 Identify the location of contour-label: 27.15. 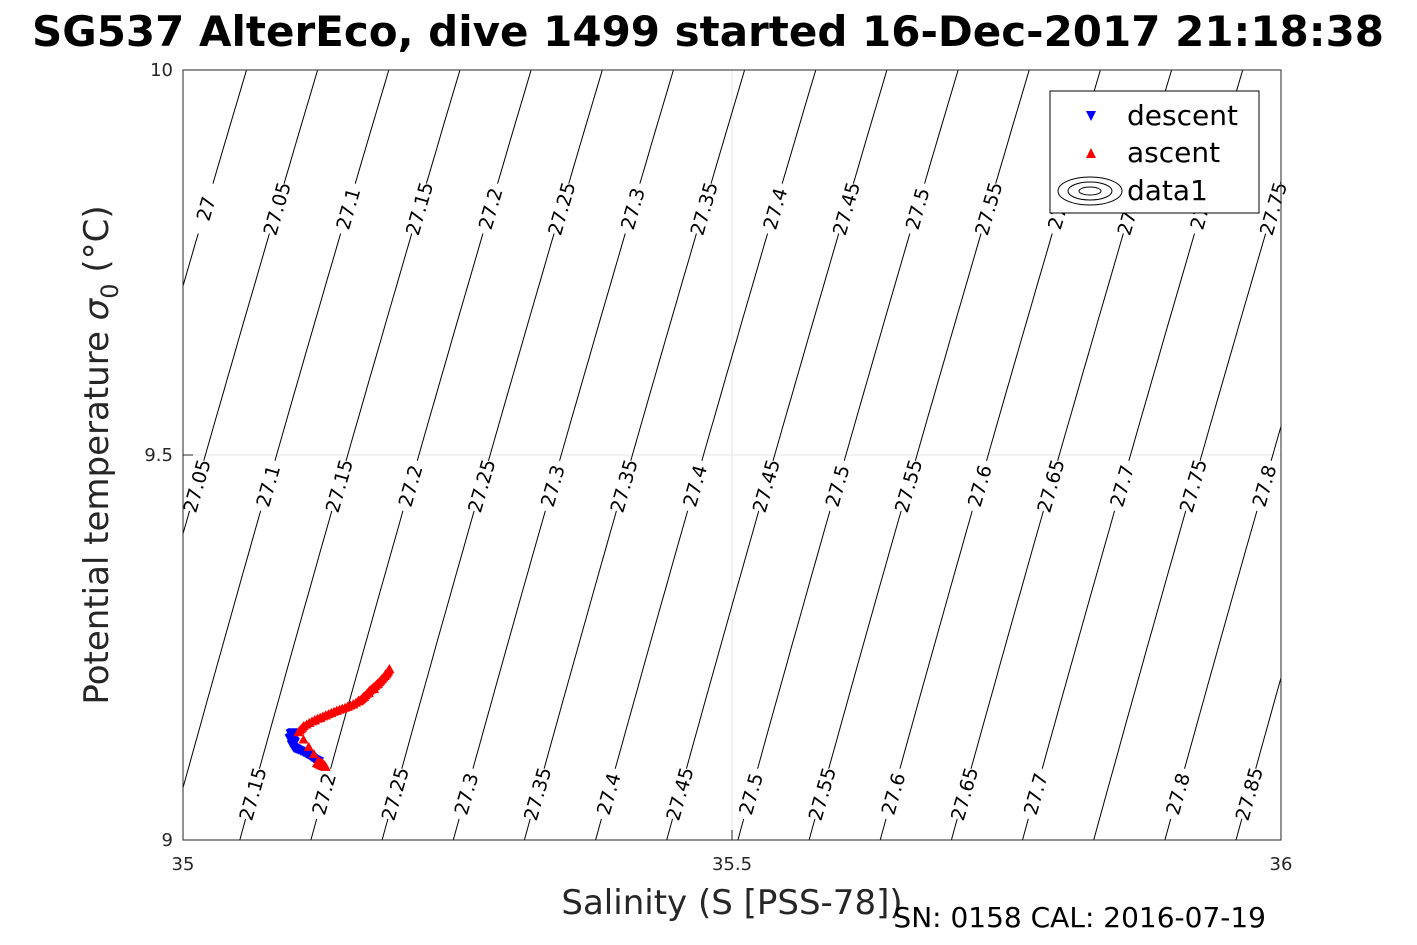
(339, 486).